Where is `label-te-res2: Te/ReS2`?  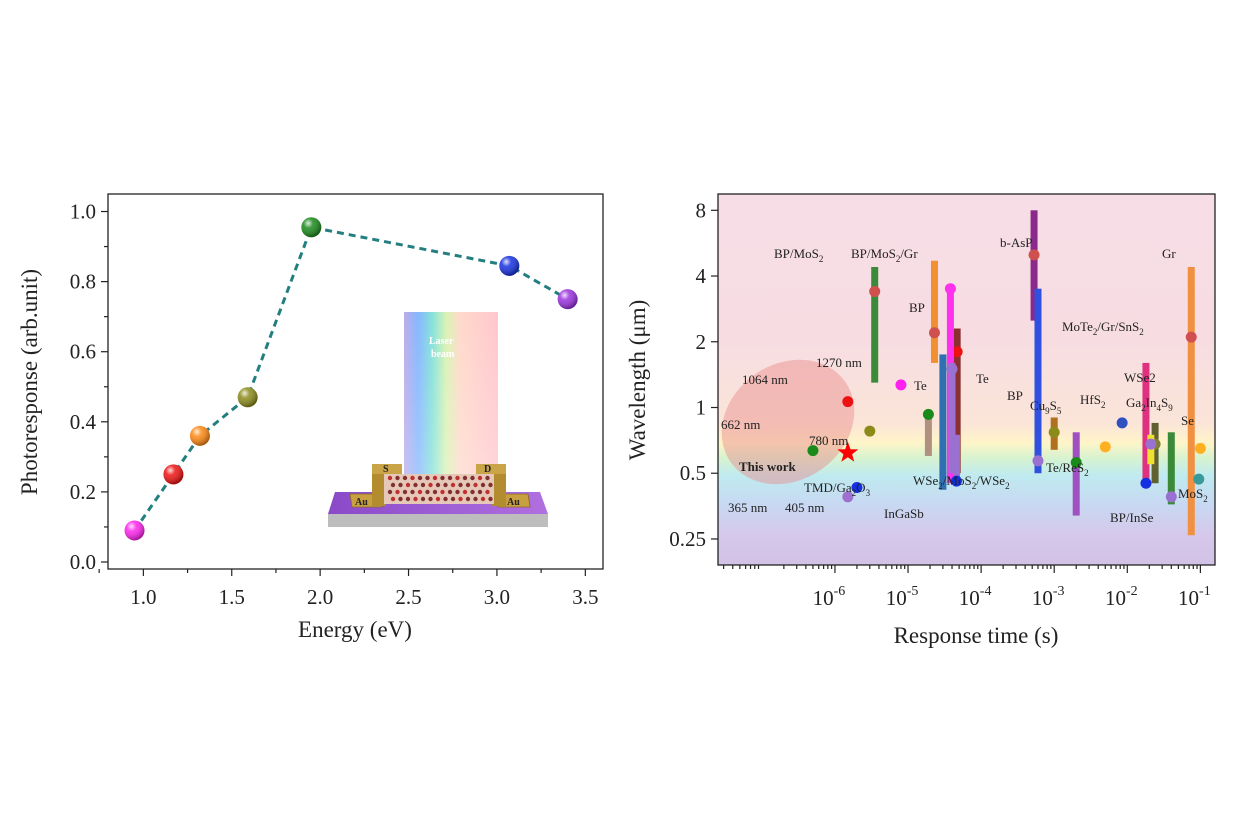
label-te-res2: Te/ReS2 is located at coordinates (1067, 469).